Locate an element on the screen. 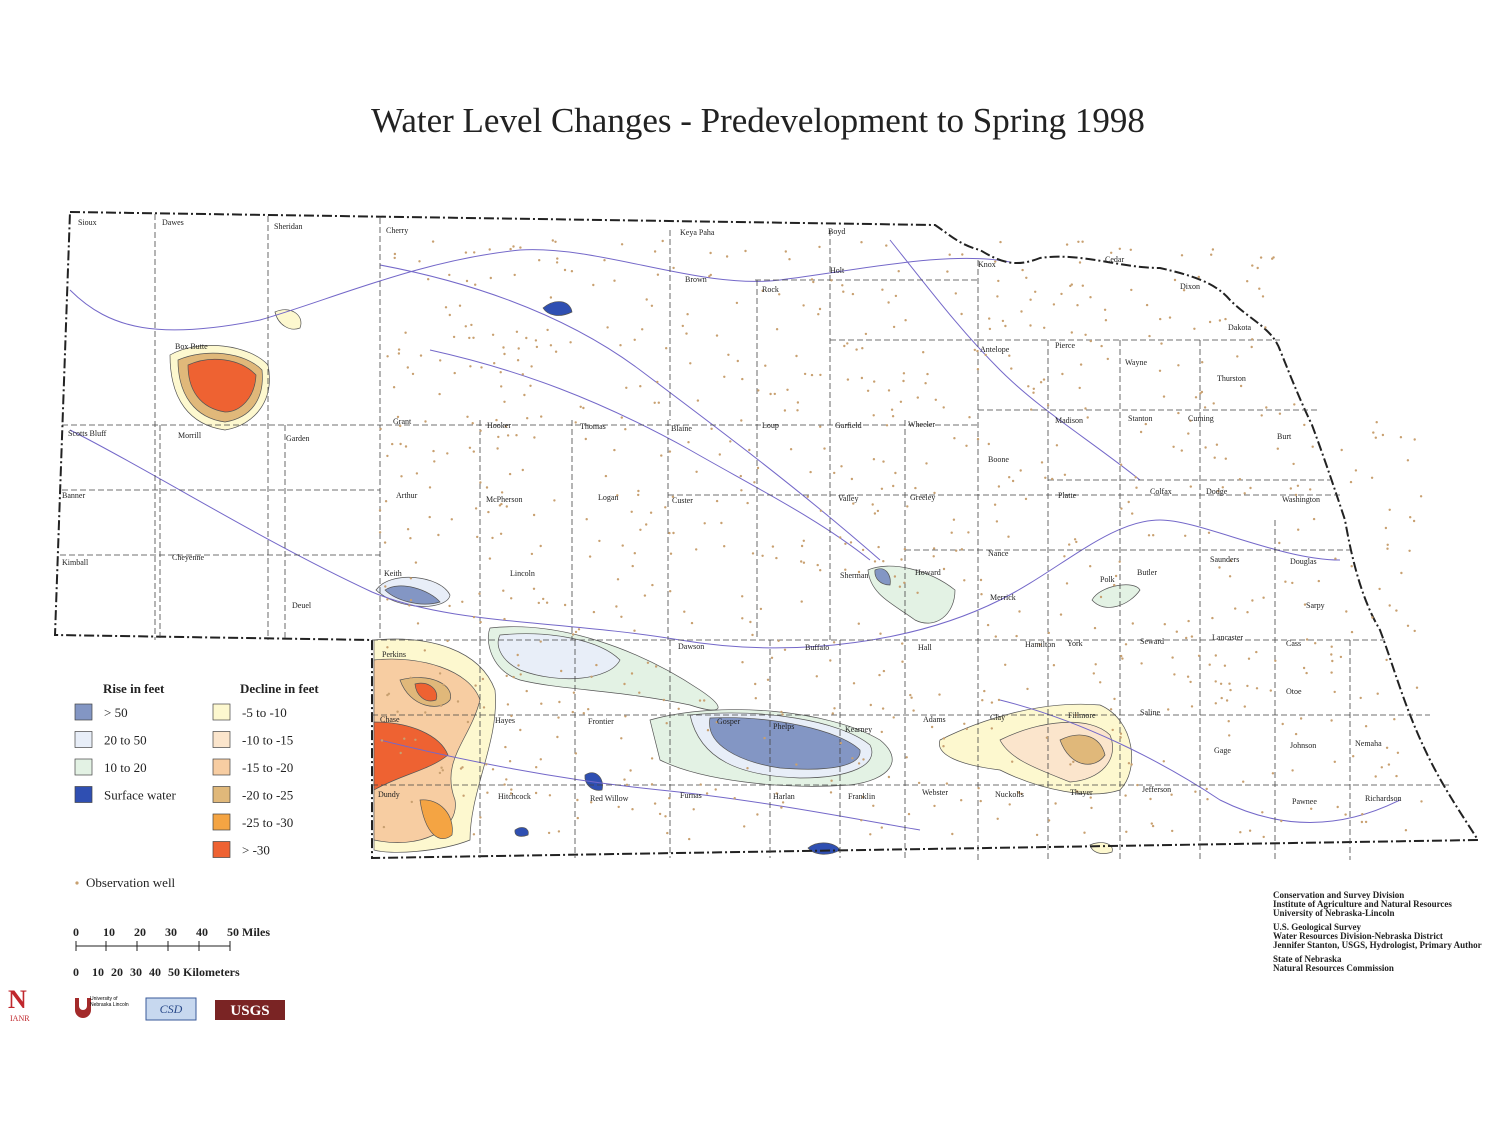 This screenshot has width=1502, height=1127. county-label: Keith is located at coordinates (393, 573).